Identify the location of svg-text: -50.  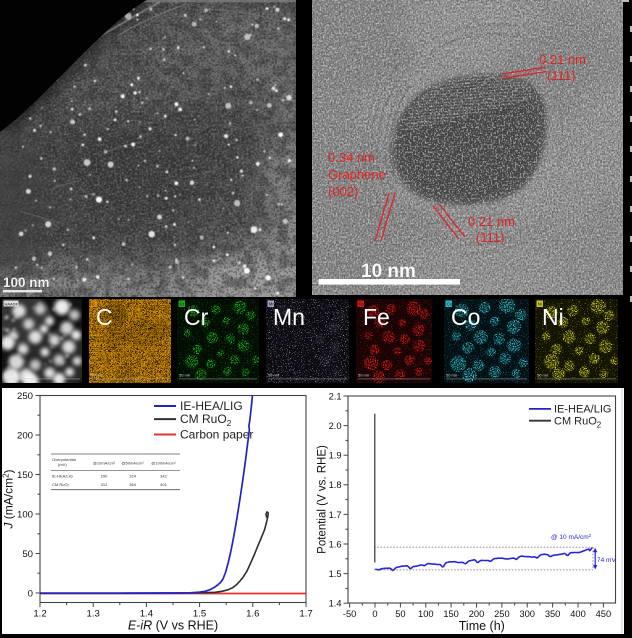
(349, 614).